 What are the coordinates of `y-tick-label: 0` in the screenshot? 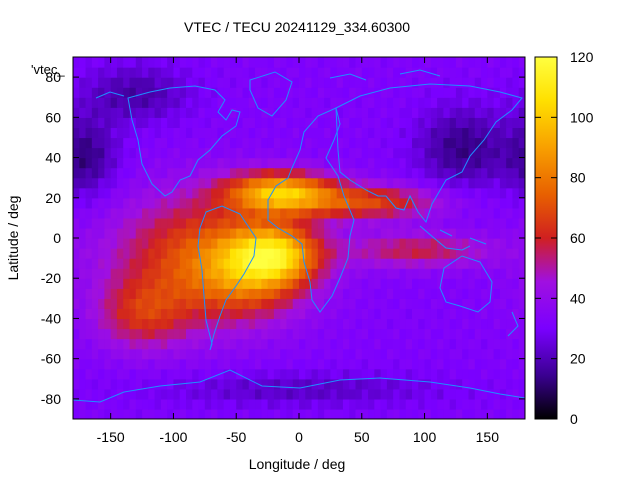 It's located at (57, 238).